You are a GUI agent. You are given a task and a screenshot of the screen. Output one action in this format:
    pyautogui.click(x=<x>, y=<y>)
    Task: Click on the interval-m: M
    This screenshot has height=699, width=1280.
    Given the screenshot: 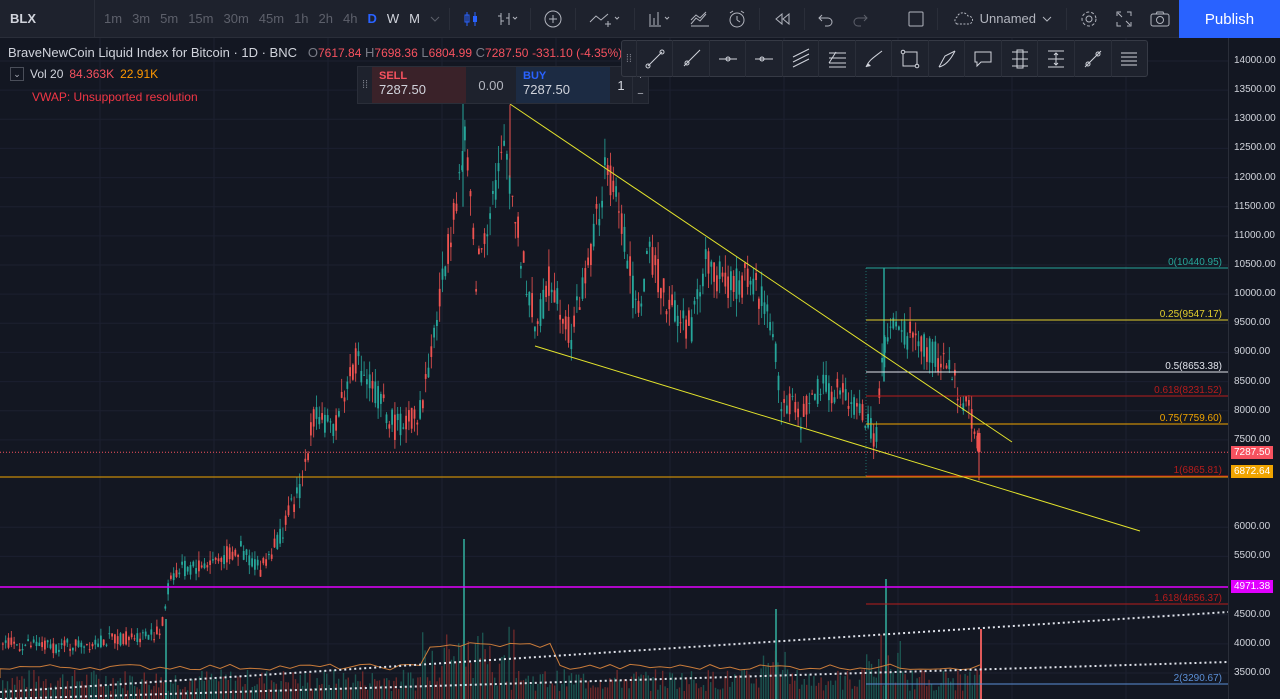 What is the action you would take?
    pyautogui.click(x=414, y=18)
    